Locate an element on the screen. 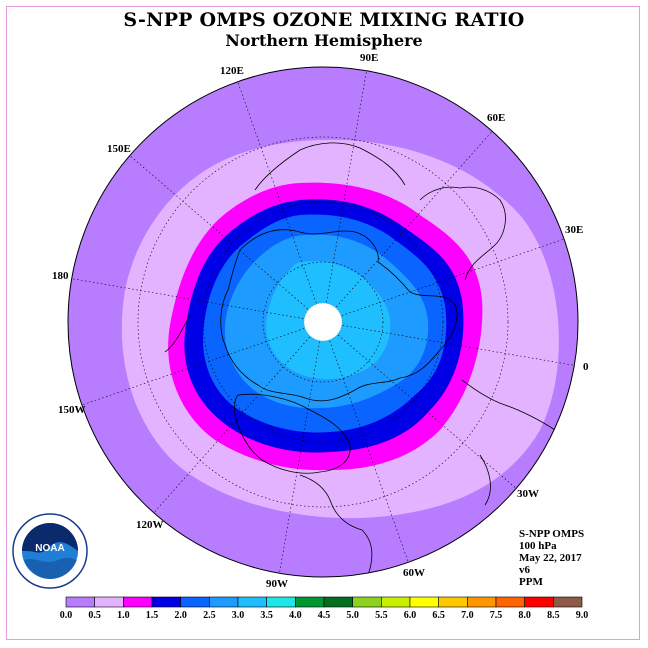 This screenshot has width=648, height=648. colorbar-tick-label: 4.5 is located at coordinates (324, 615).